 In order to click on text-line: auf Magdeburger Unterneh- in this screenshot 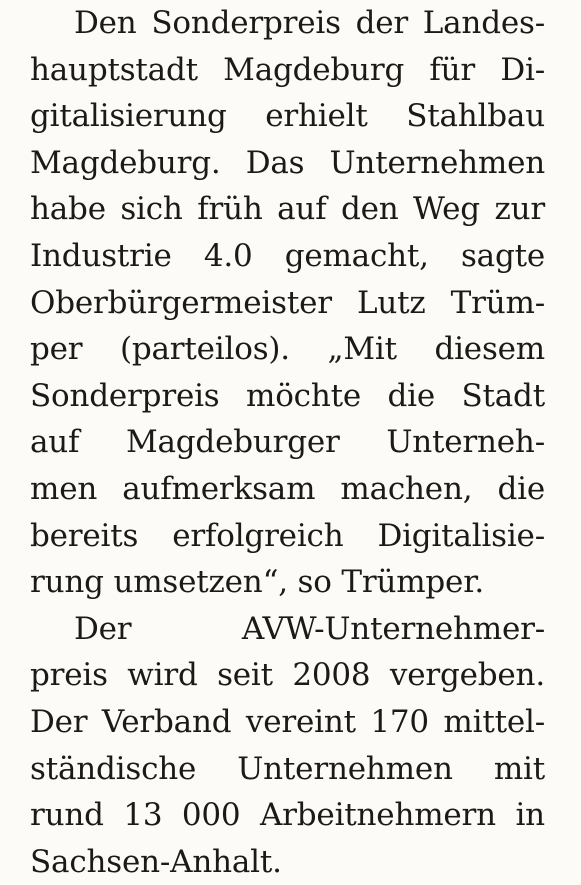, I will do `click(287, 442)`.